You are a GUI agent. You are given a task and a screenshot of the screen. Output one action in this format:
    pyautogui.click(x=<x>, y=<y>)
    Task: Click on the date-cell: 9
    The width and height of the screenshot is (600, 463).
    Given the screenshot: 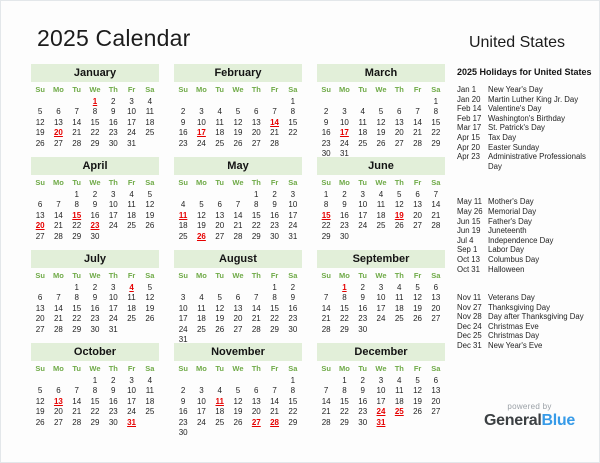 What is the action you would take?
    pyautogui.click(x=183, y=401)
    